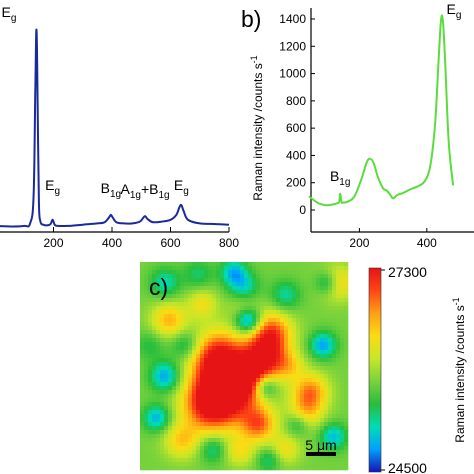  Describe the element at coordinates (334, 176) in the screenshot. I see `panel-b-peak-label-0-symbol: B` at that location.